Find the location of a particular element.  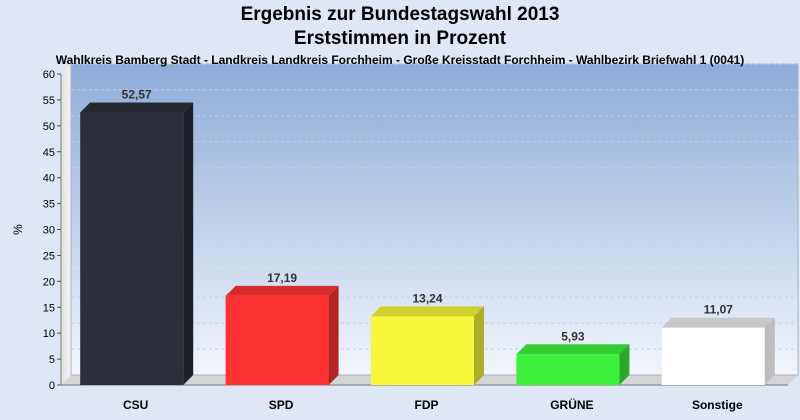

x-tick-label: Sonstige is located at coordinates (717, 405).